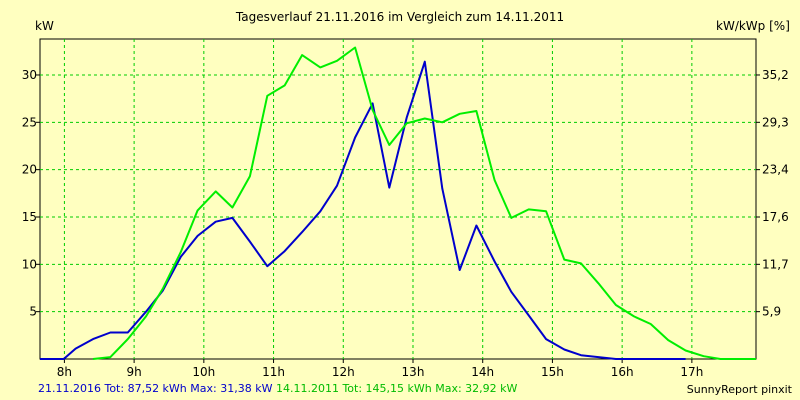  Describe the element at coordinates (771, 312) in the screenshot. I see `y-tick-label-right: 5,9` at that location.